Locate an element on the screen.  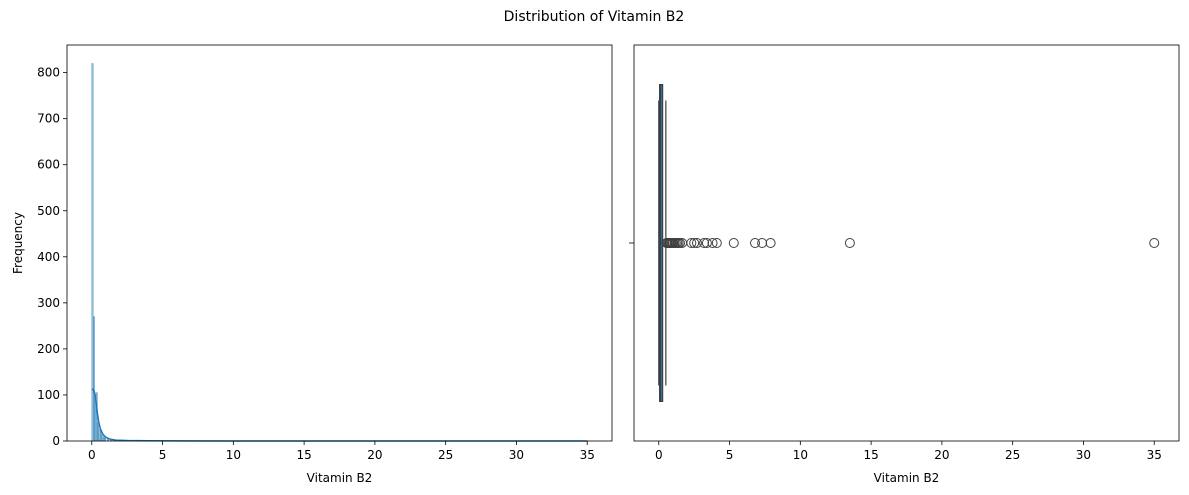
histogram-y-tick-label: 700 is located at coordinates (48, 119).